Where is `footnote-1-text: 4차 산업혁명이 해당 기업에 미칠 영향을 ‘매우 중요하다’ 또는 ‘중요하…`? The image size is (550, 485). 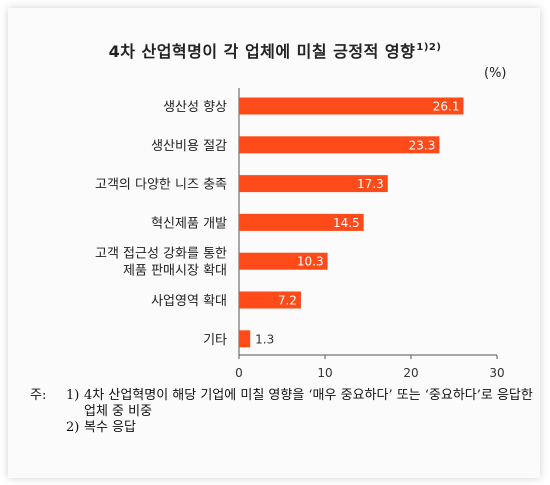
footnote-1-text: 4차 산업혁명이 해당 기업에 미칠 영향을 ‘매우 중요하다’ 또는 ‘중요하… is located at coordinates (308, 403).